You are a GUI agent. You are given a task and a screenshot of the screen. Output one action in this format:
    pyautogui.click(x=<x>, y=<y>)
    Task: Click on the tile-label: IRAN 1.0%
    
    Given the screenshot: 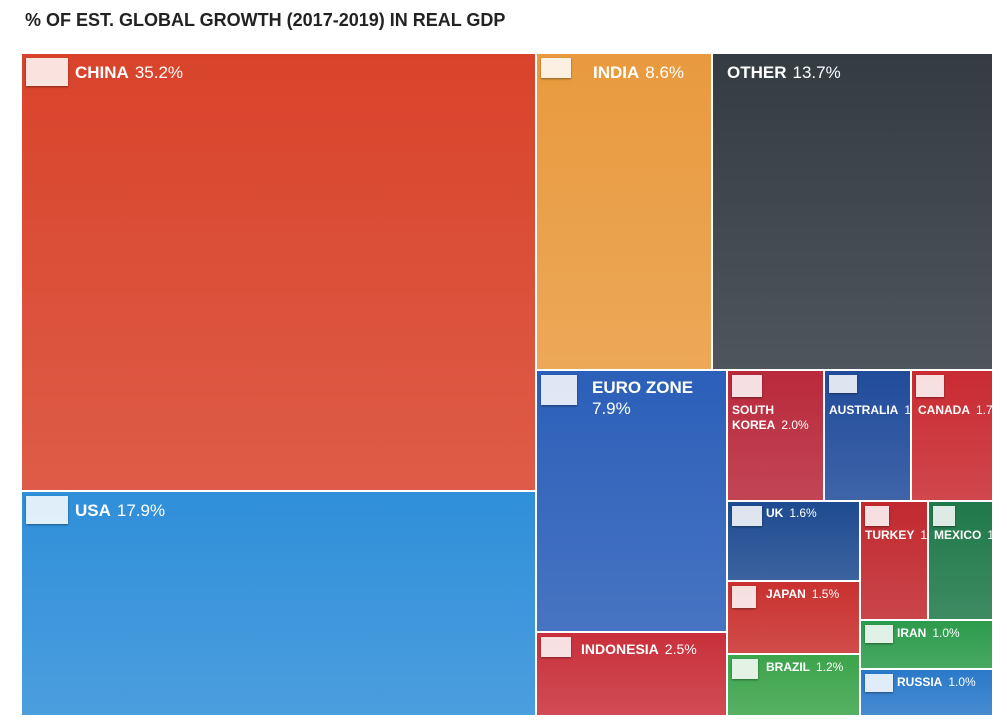 What is the action you would take?
    pyautogui.click(x=942, y=633)
    